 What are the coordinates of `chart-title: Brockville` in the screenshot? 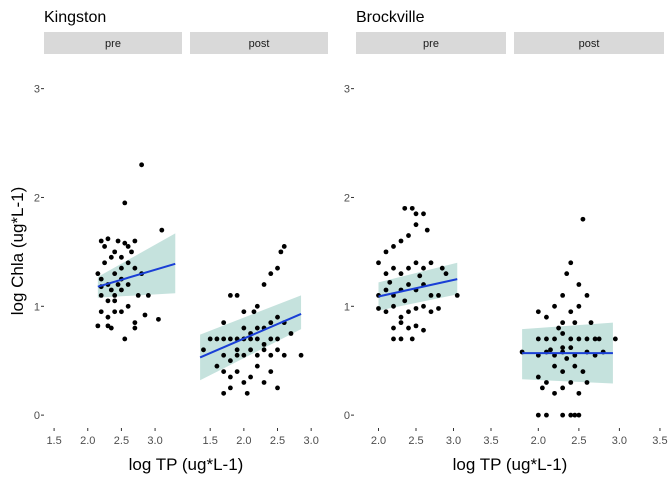 It's located at (390, 17).